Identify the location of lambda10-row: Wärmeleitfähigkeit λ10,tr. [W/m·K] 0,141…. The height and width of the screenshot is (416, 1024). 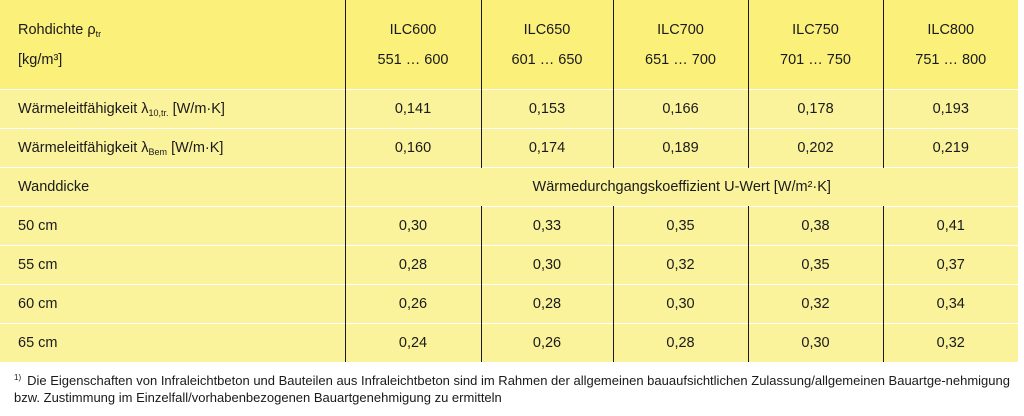
(509, 109).